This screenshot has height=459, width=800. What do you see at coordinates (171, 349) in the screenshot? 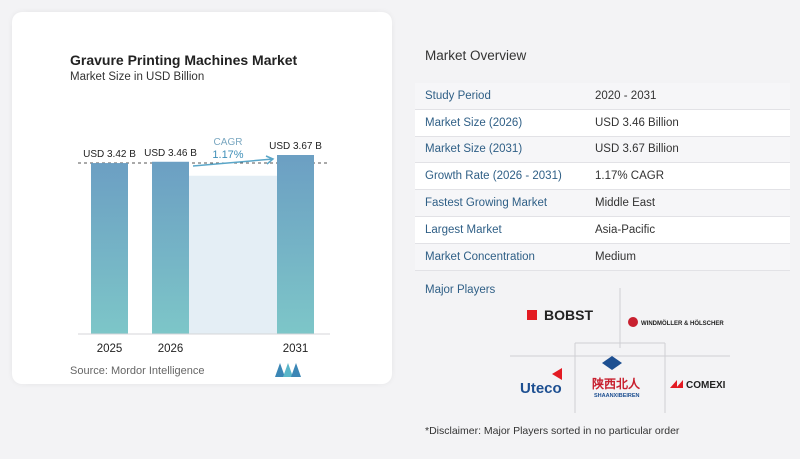
I see `x-tick-label: 2026` at bounding box center [171, 349].